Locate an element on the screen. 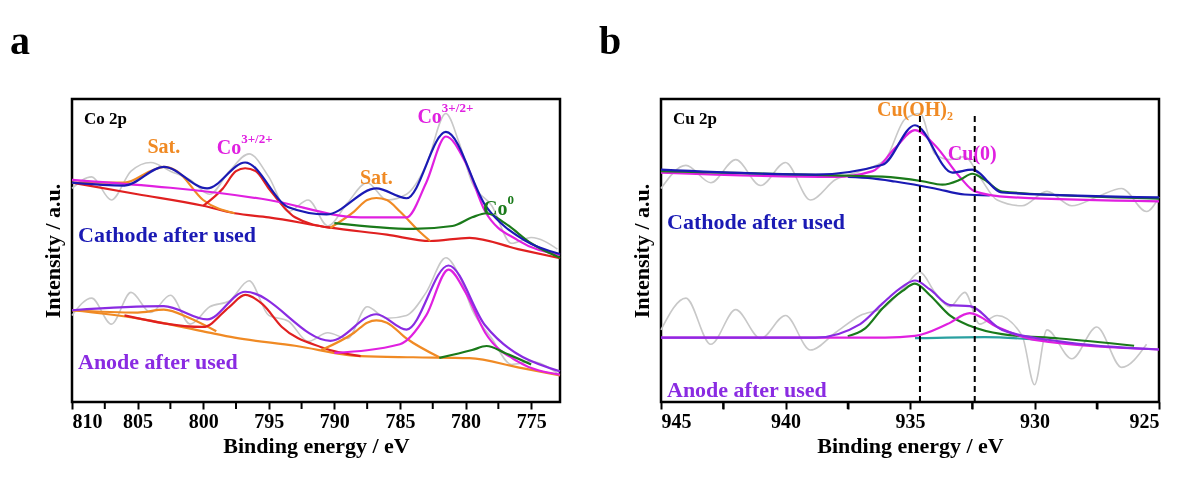  x-tick-label: 810 is located at coordinates (87, 420).